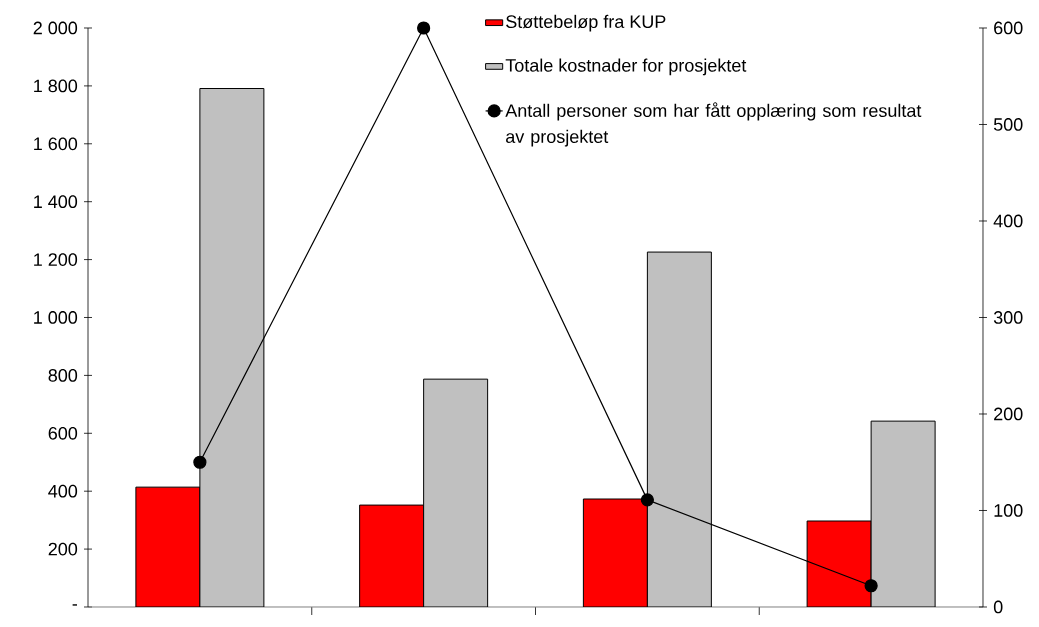  What do you see at coordinates (56, 317) in the screenshot?
I see `y-tick-label: 1 000` at bounding box center [56, 317].